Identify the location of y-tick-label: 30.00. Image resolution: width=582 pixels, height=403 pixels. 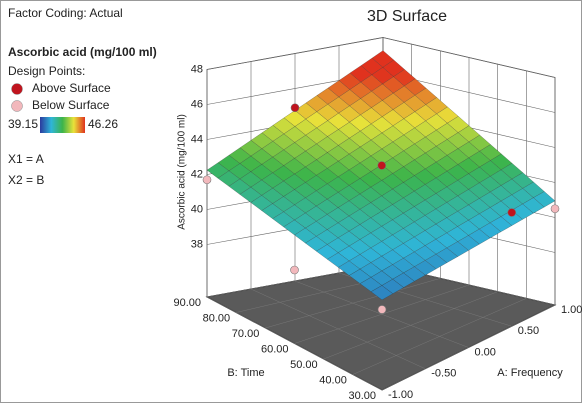
(362, 396).